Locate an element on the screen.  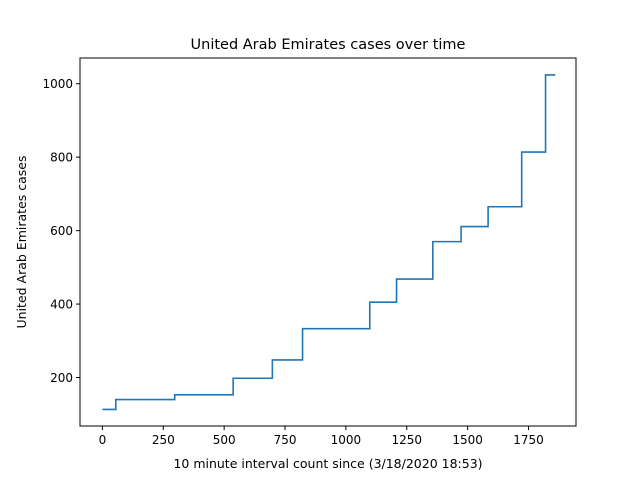
y-axis: 200 400 600 800 1000 is located at coordinates (61, 231).